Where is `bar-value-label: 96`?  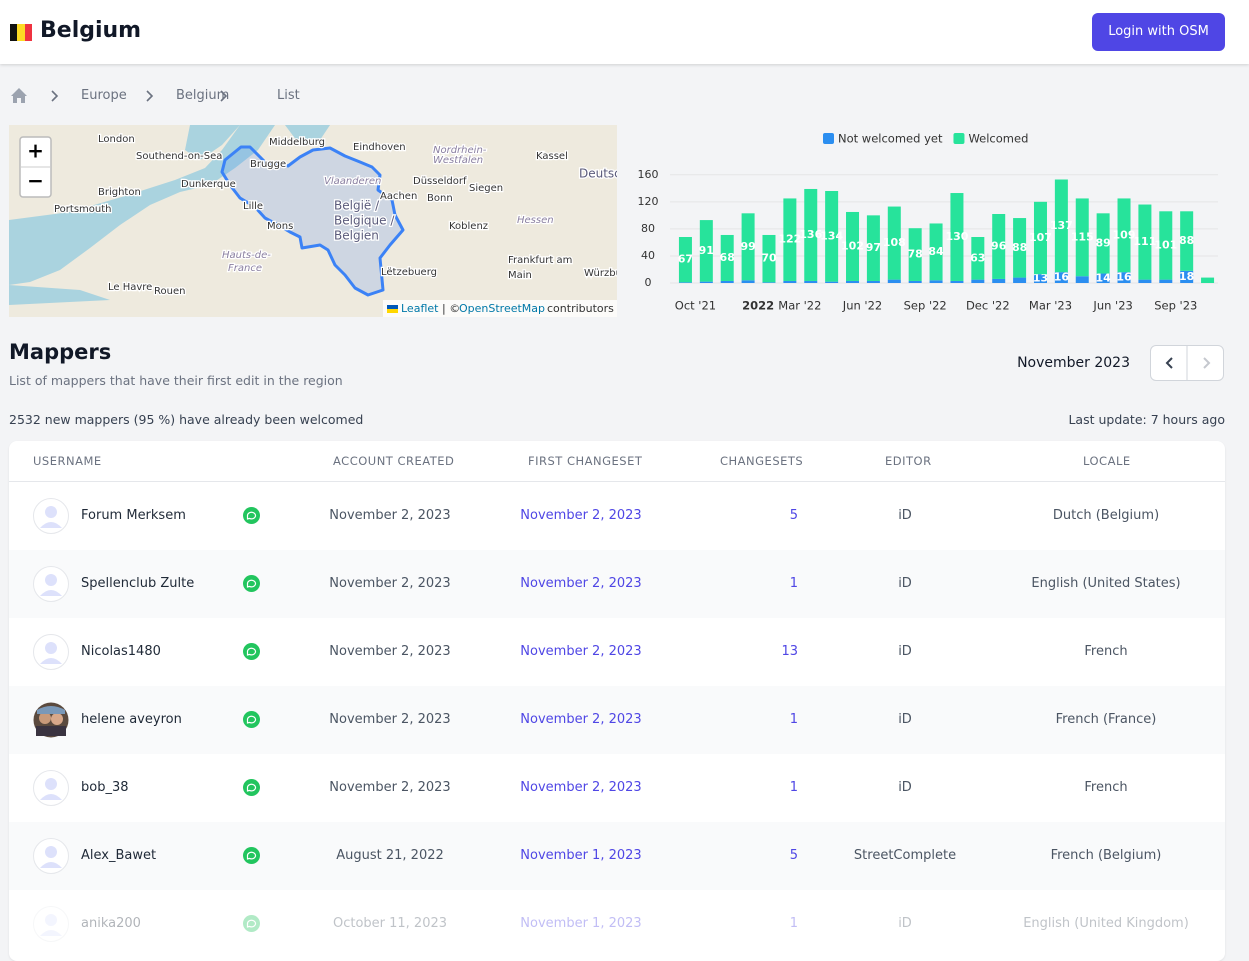
bar-value-label: 96 is located at coordinates (999, 245).